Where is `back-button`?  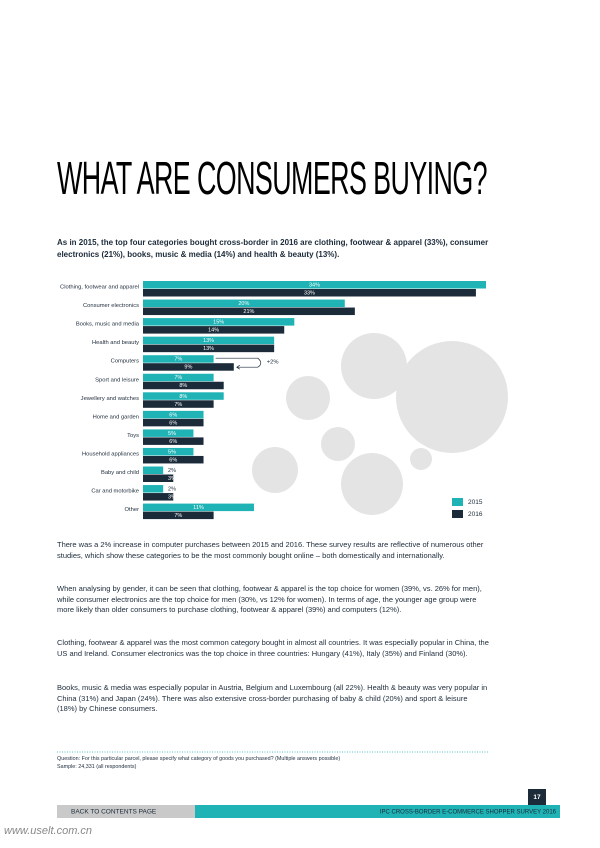
back-button is located at coordinates (126, 811).